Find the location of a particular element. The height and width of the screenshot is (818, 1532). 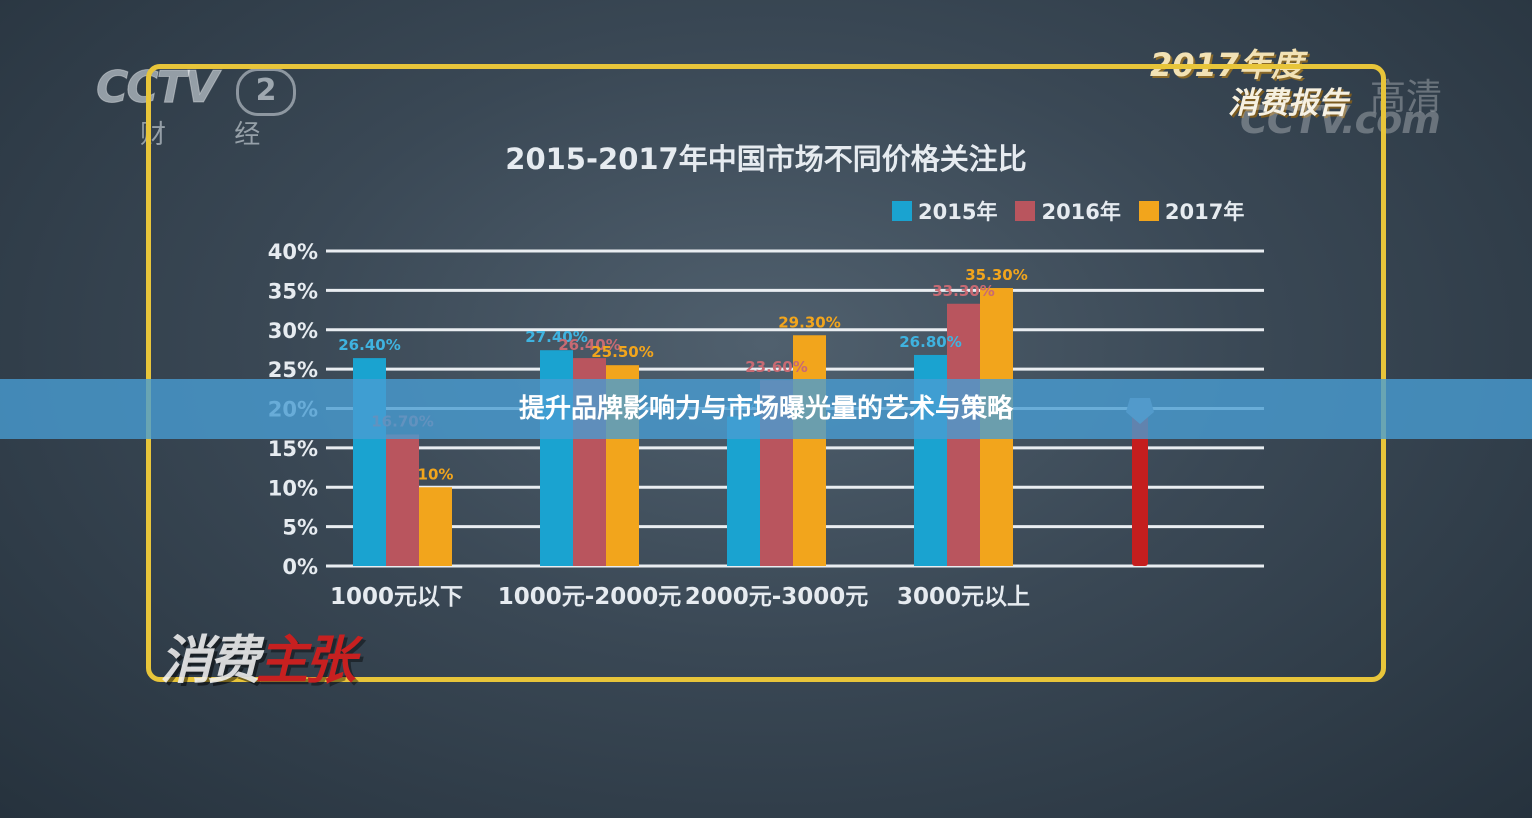

y-tick-label: 30% is located at coordinates (293, 331).